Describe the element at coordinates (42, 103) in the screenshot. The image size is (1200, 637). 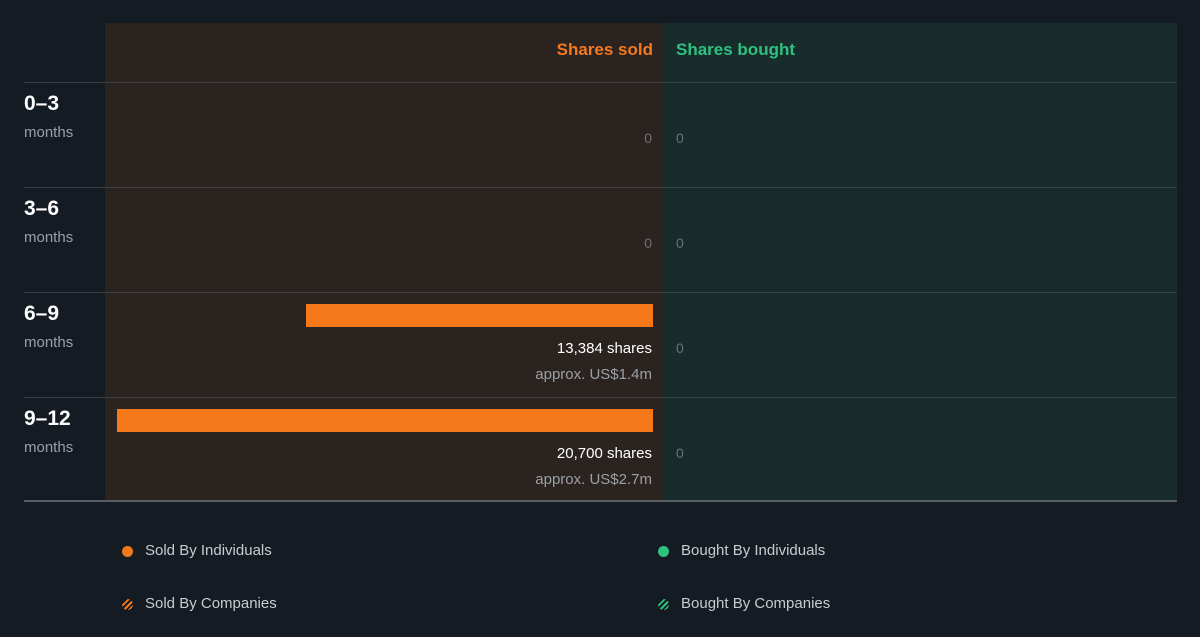
I see `period-label: 0–3` at that location.